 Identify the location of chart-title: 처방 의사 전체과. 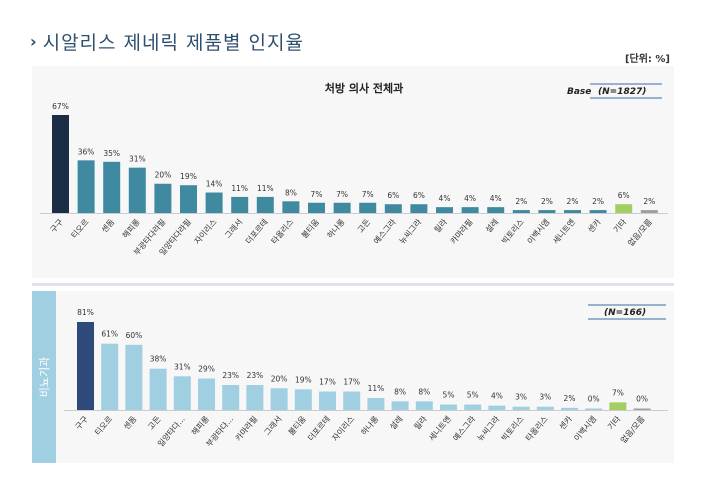
(364, 88).